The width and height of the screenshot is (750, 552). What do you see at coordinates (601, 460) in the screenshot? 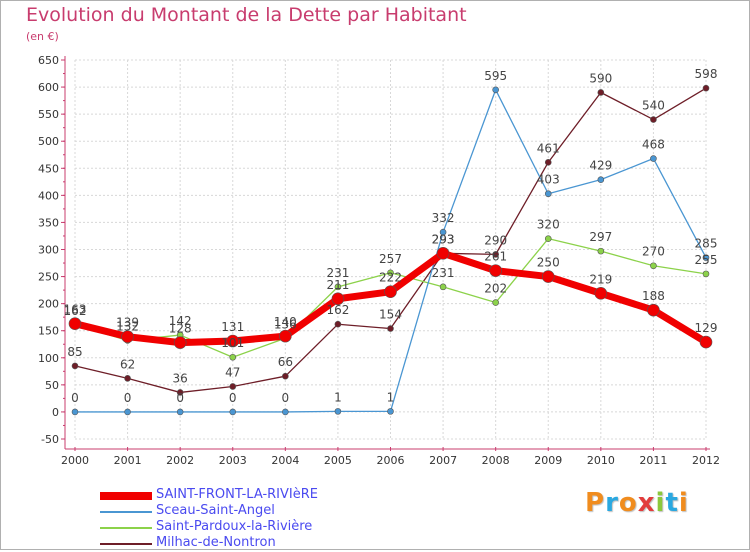
I see `x-tick-label: 2010` at bounding box center [601, 460].